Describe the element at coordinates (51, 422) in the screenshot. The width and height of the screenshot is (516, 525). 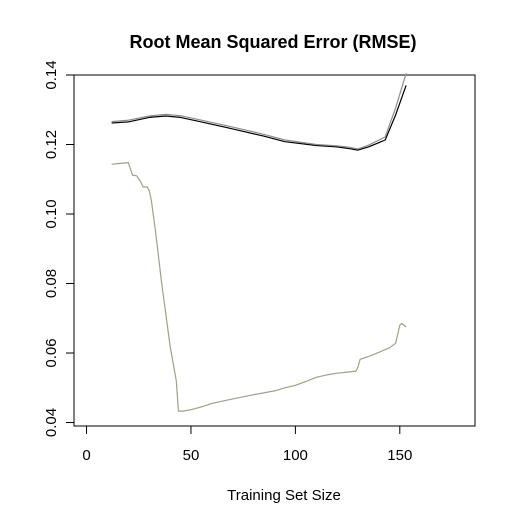
I see `y-tick-label: 0.04` at that location.